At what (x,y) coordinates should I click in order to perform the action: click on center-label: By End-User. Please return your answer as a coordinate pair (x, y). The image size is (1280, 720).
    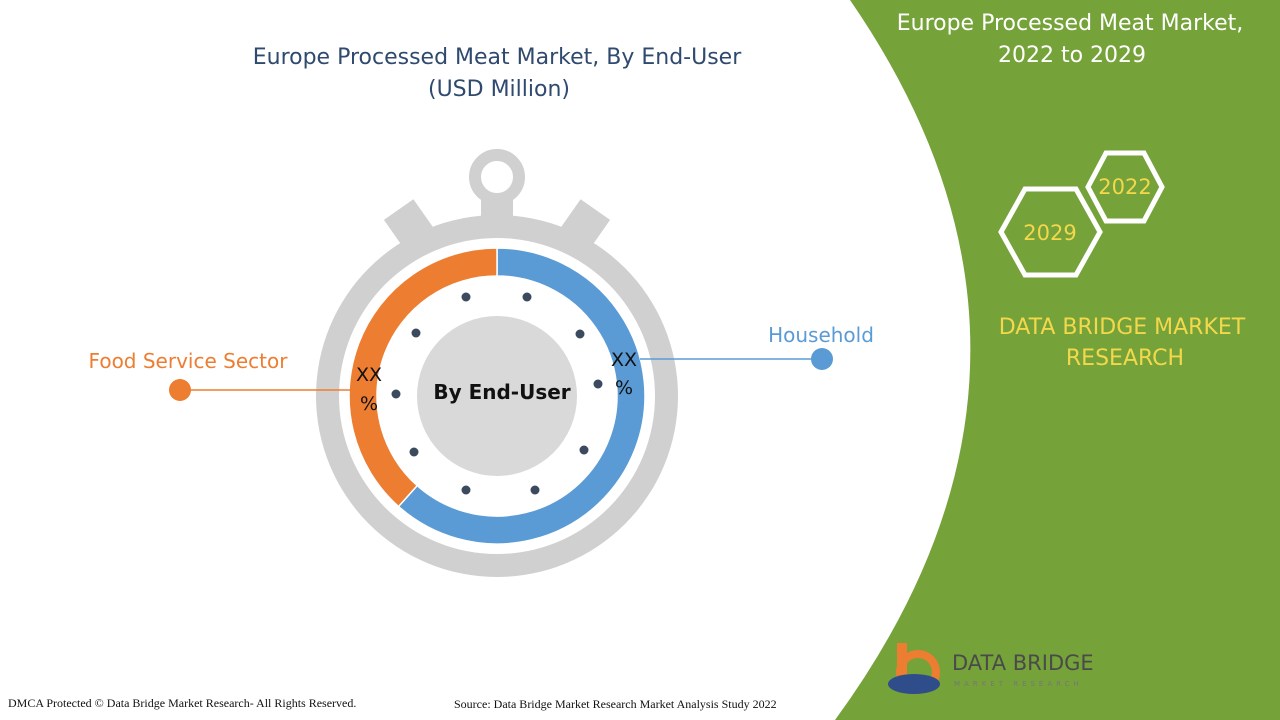
    Looking at the image, I should click on (501, 392).